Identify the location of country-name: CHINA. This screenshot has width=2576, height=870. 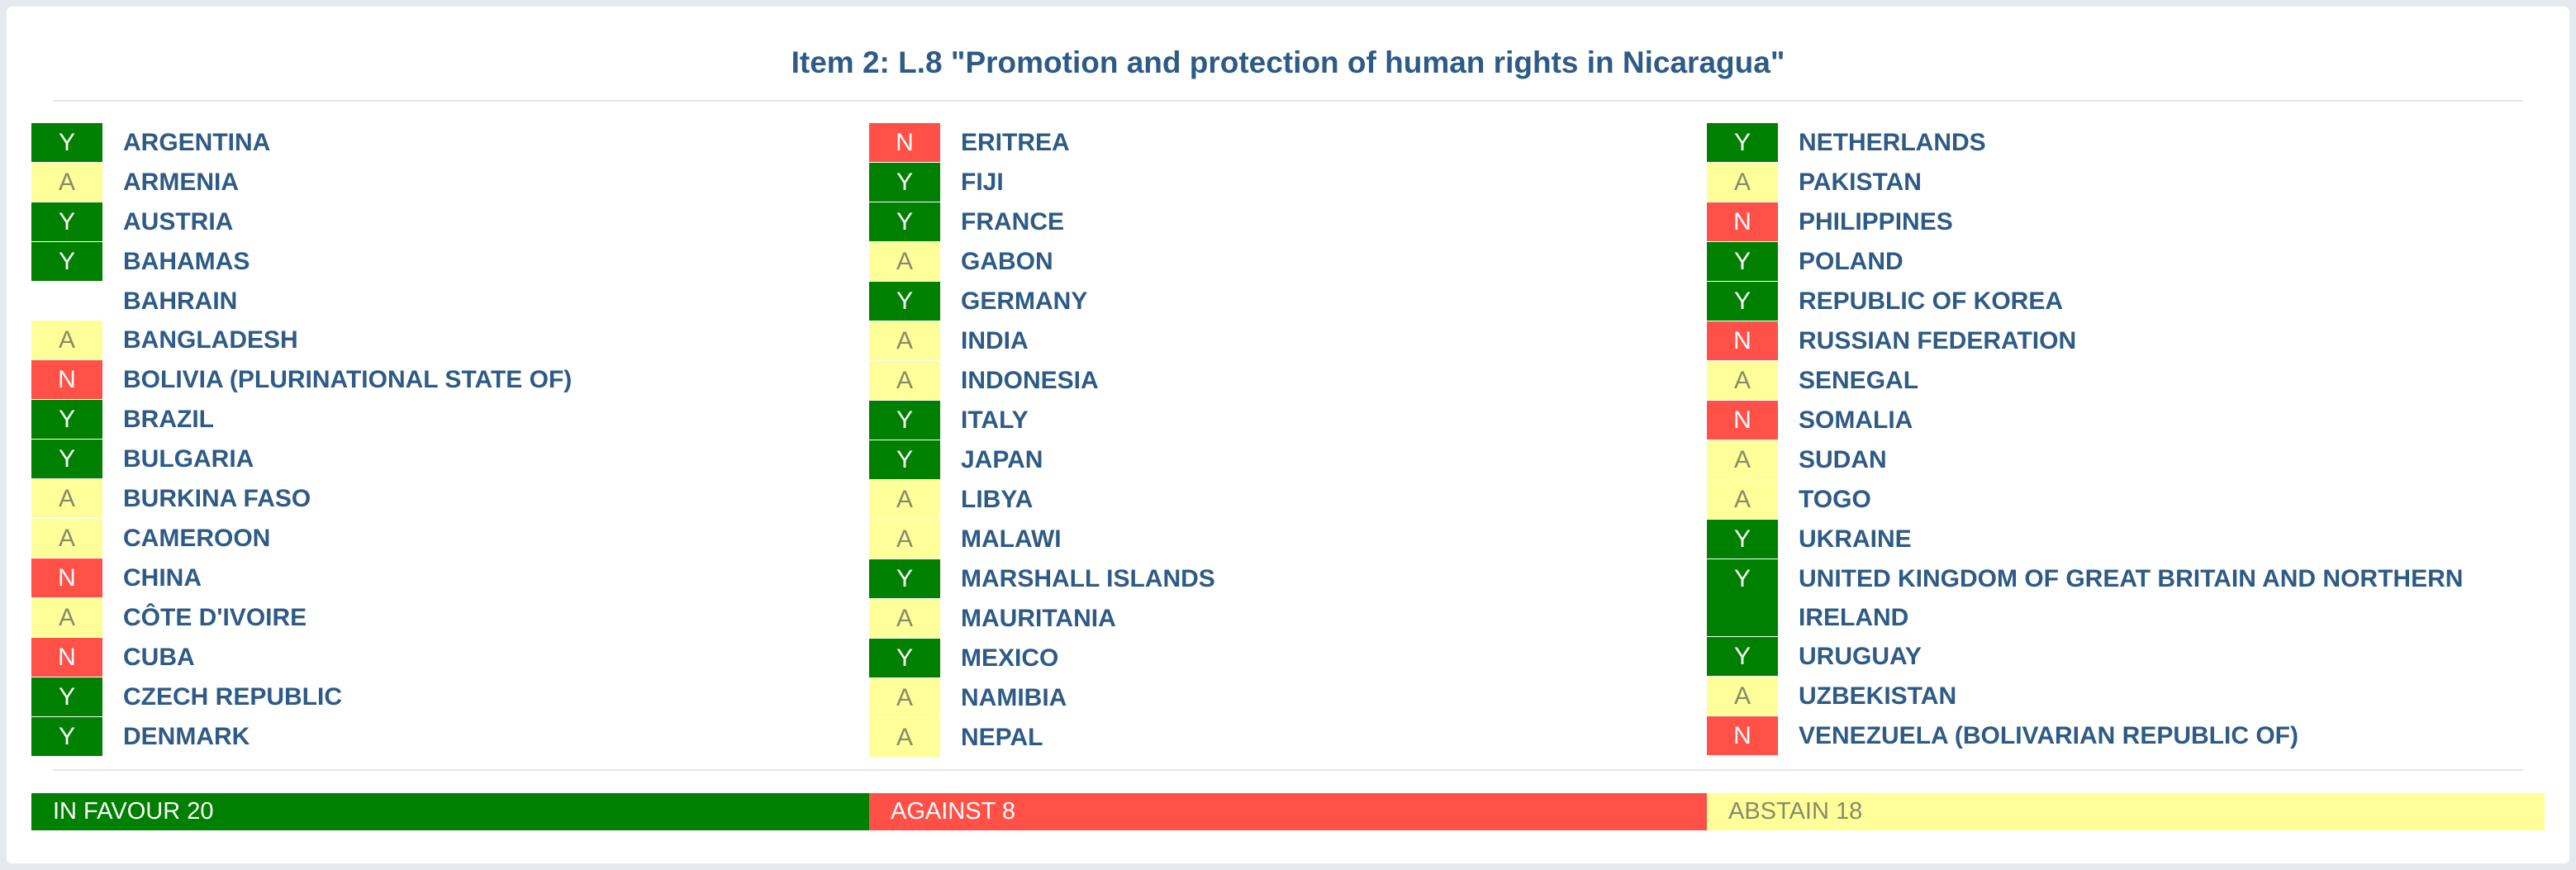
(162, 578).